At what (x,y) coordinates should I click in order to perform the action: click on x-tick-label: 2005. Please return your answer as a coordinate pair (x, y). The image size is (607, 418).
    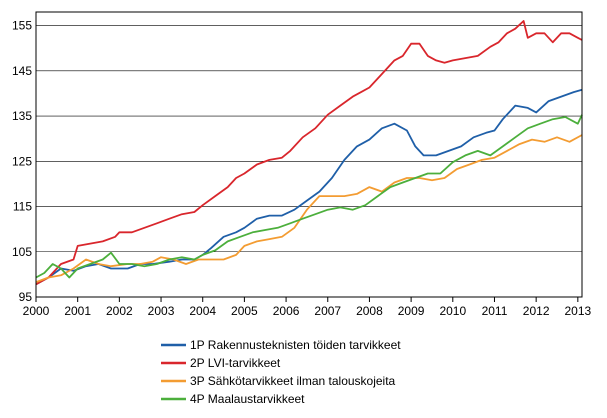
    Looking at the image, I should click on (244, 311).